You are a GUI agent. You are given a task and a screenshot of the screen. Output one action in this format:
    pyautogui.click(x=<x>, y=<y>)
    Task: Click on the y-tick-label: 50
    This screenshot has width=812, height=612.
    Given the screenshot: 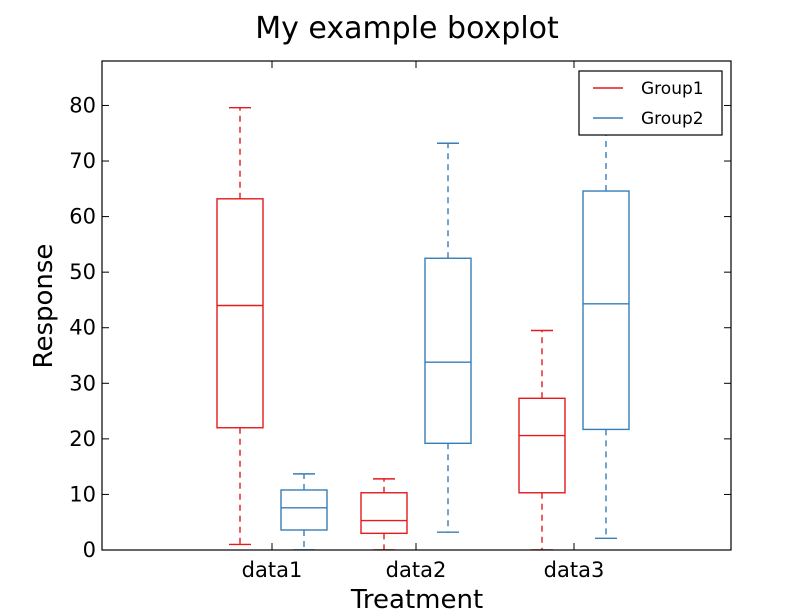 What is the action you would take?
    pyautogui.click(x=82, y=272)
    